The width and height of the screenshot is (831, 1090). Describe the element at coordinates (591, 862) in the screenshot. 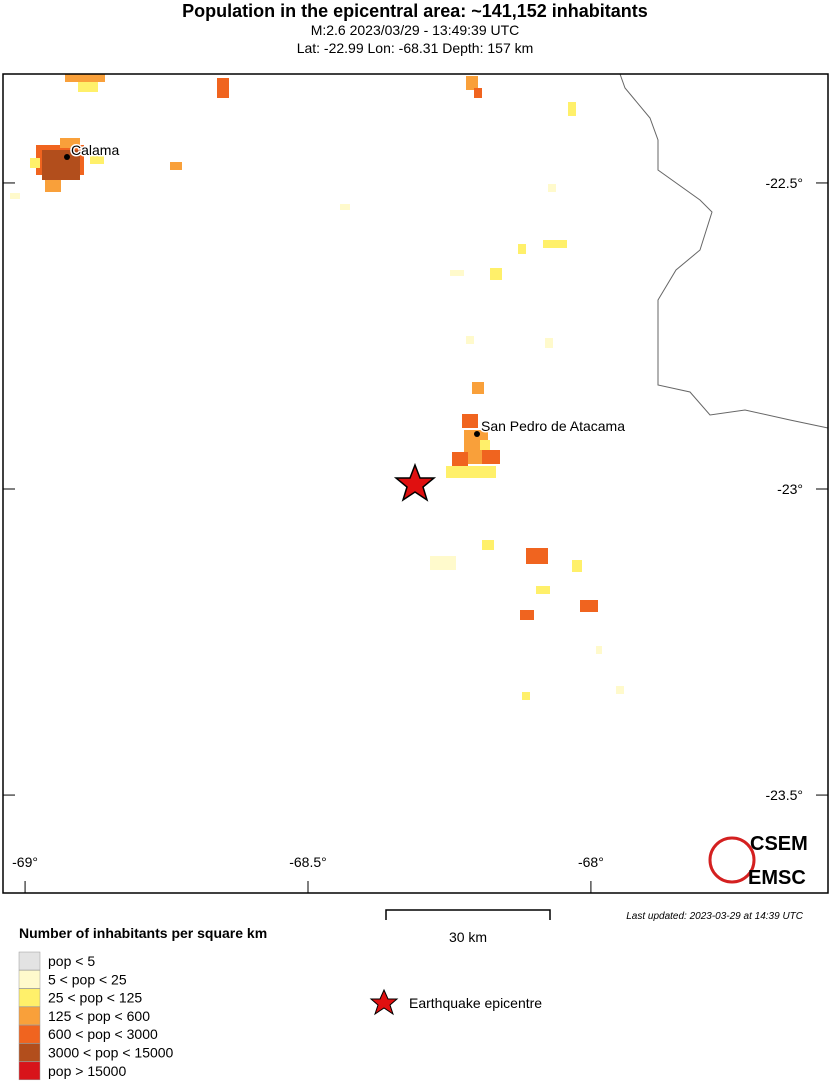

I see `lon-label: -68°` at that location.